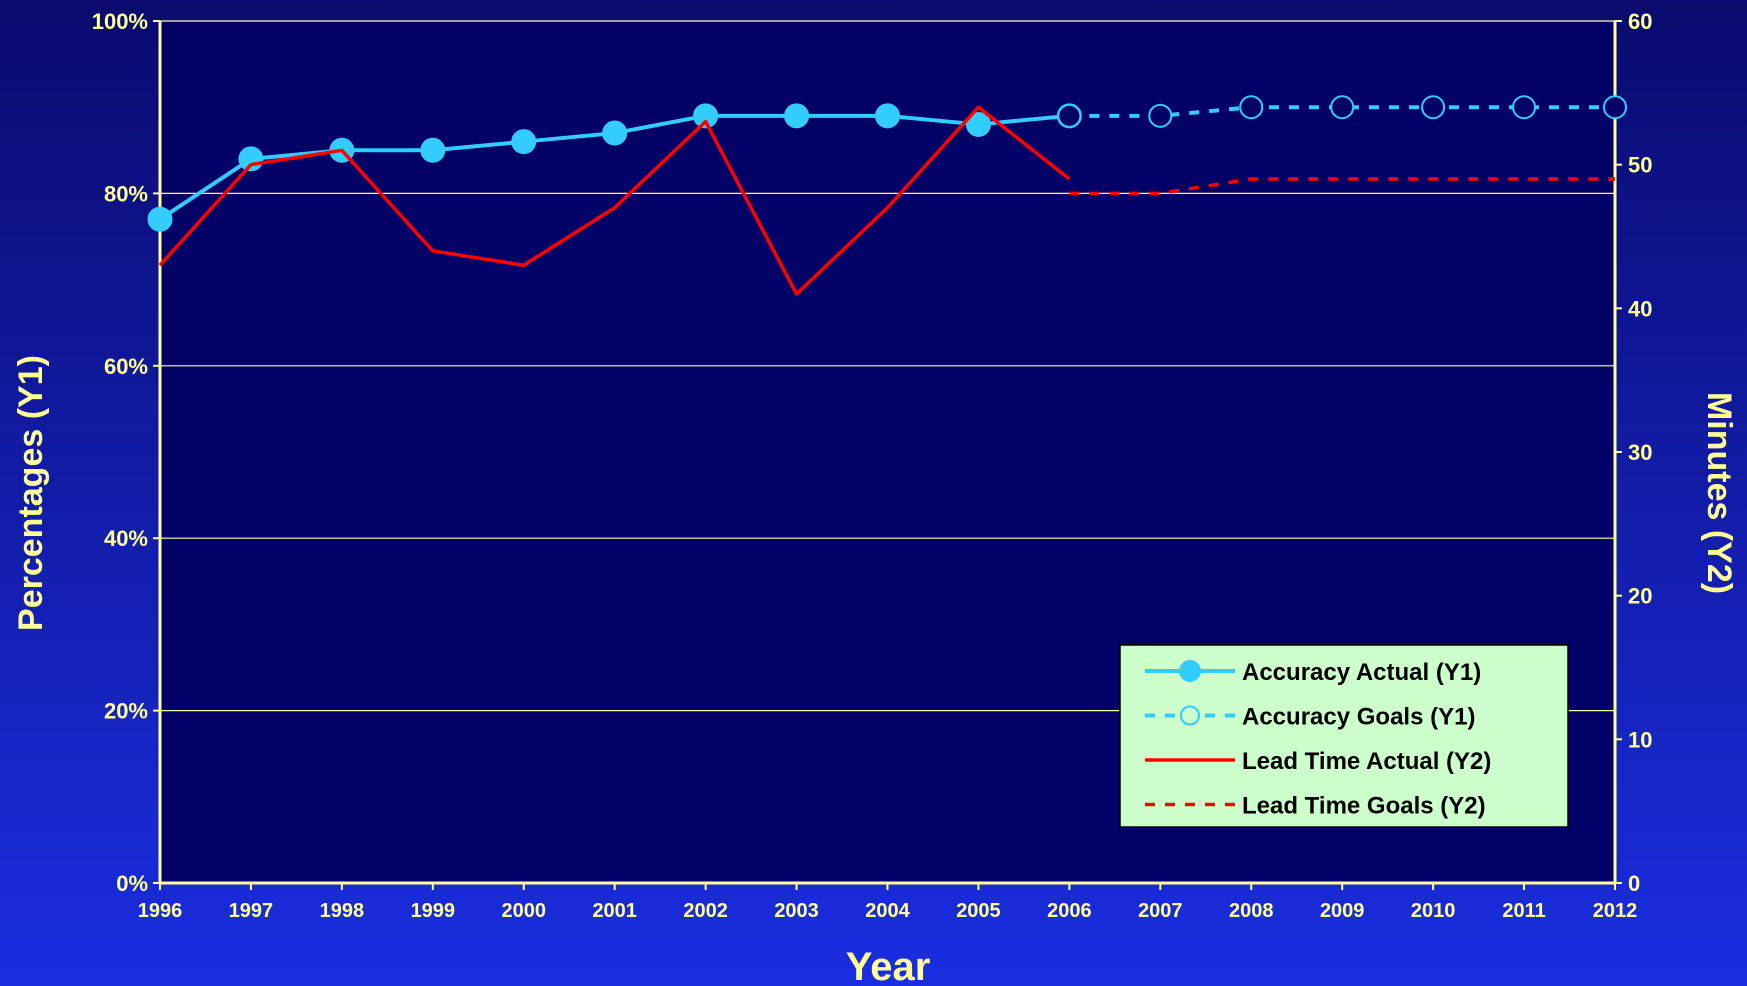  I want to click on y-left-tick-label: 100%, so click(120, 21).